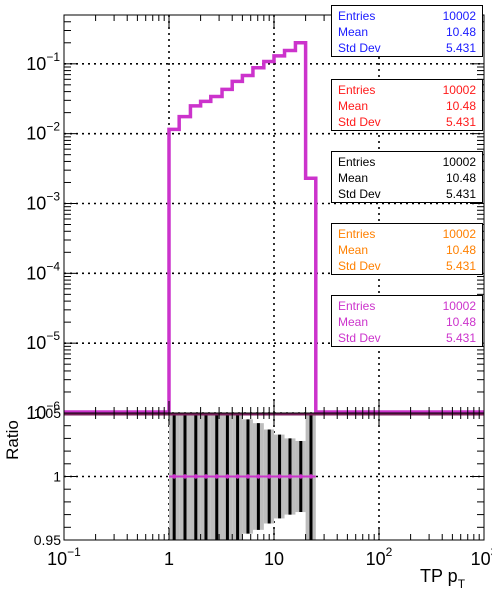 This screenshot has width=492, height=592. Describe the element at coordinates (462, 584) in the screenshot. I see `x-axis-label-sub: T` at that location.